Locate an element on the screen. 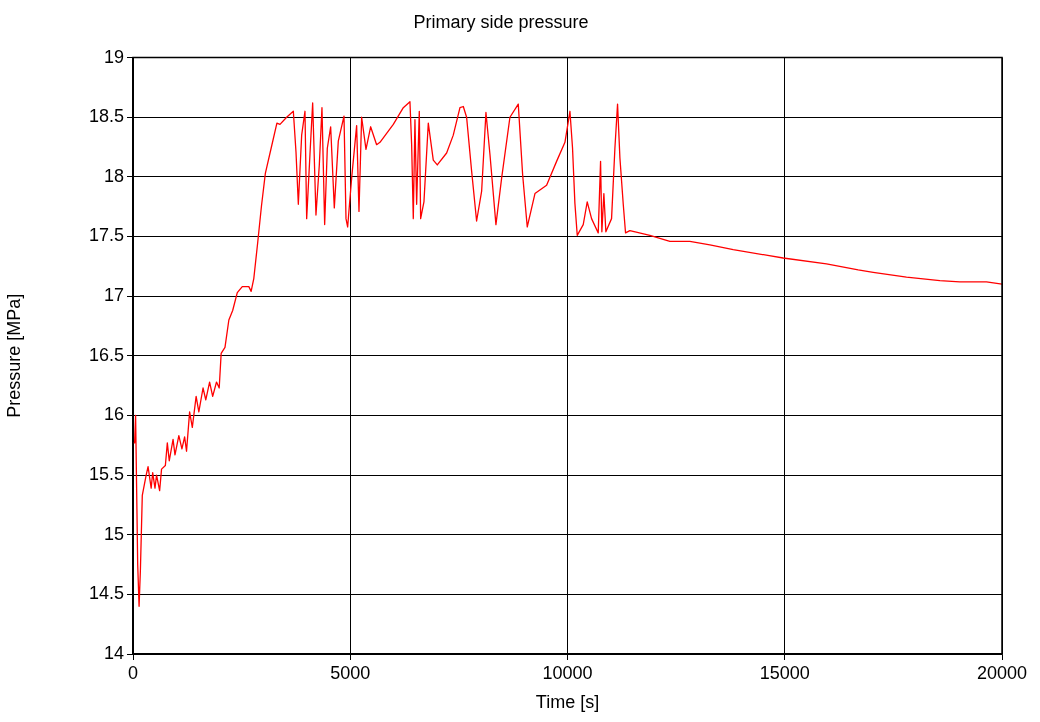  chart-title: Primary side pressure is located at coordinates (501, 21).